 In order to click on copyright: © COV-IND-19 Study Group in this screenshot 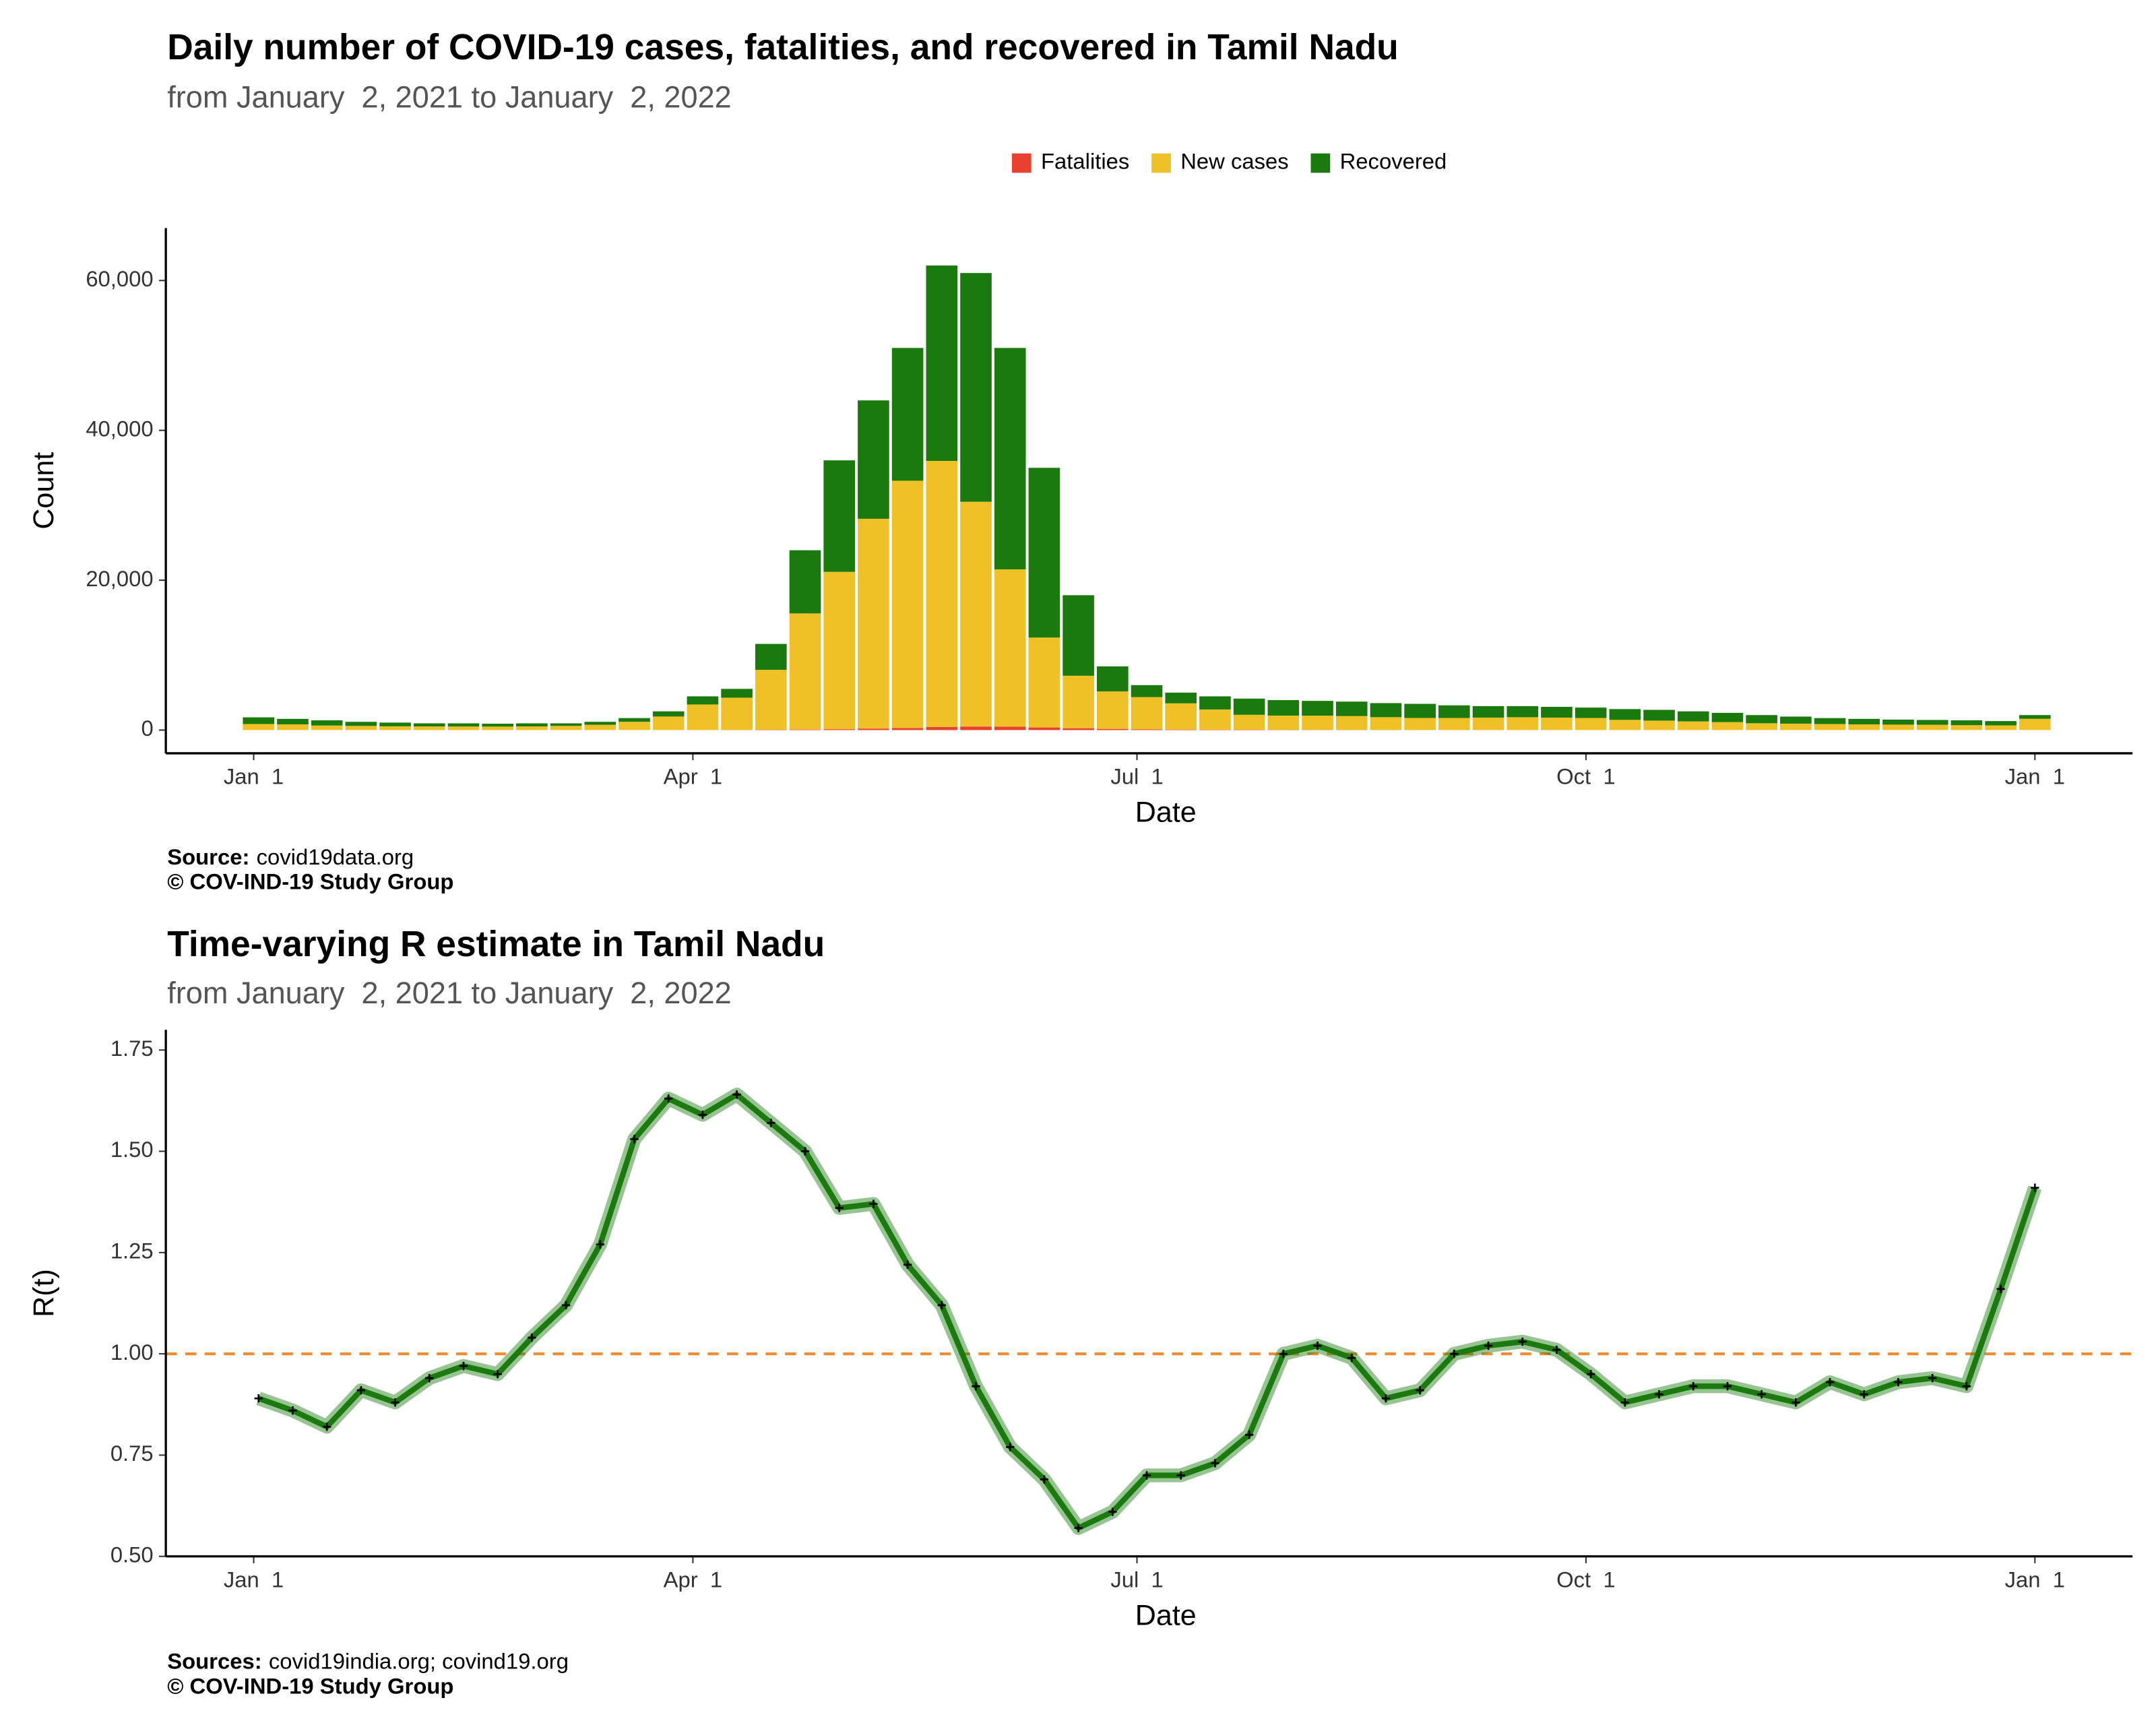, I will do `click(310, 881)`.